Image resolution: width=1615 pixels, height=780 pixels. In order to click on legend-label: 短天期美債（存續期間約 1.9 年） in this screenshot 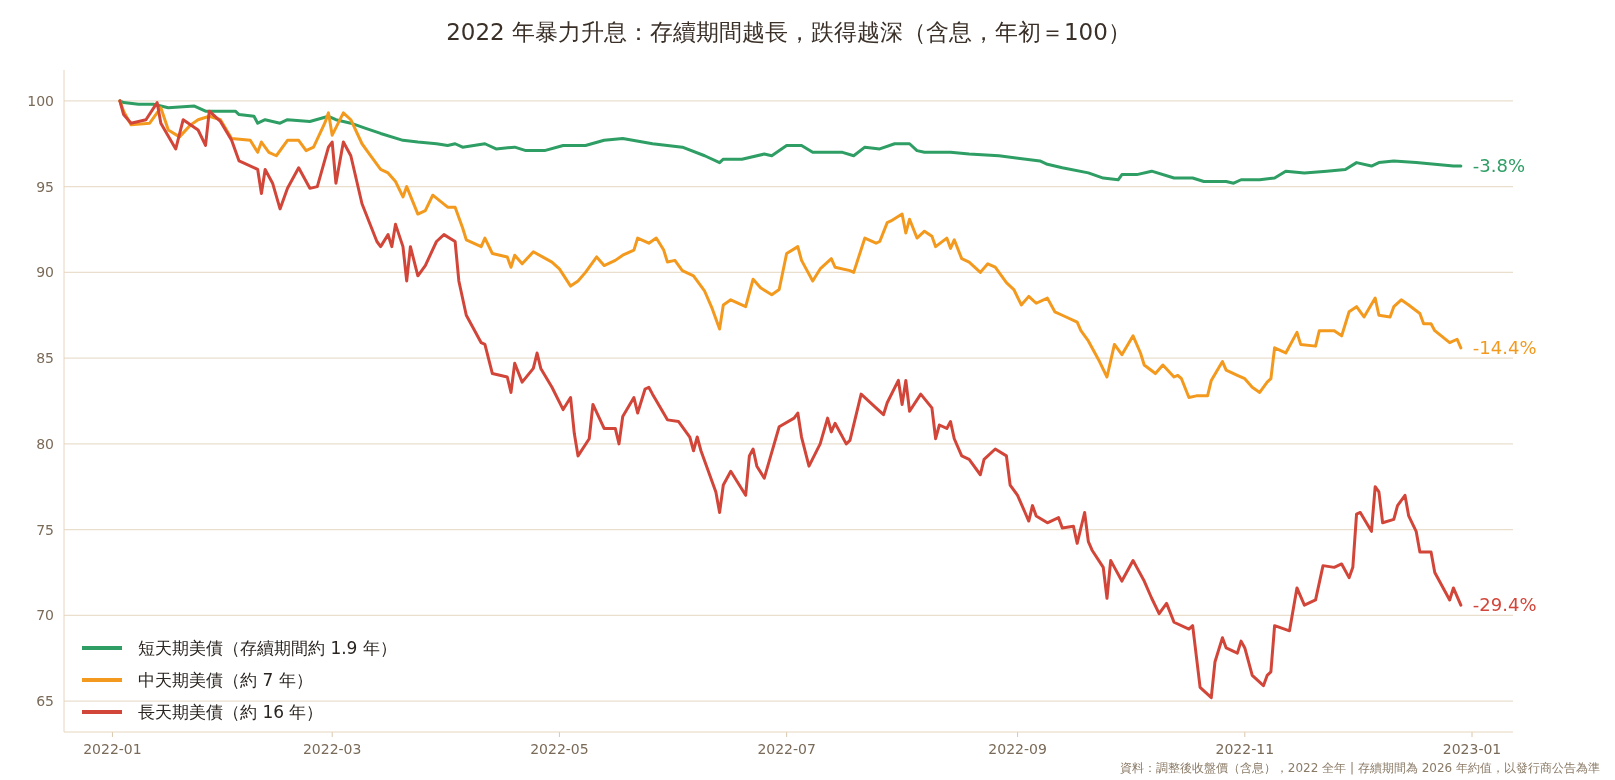, I will do `click(267, 647)`.